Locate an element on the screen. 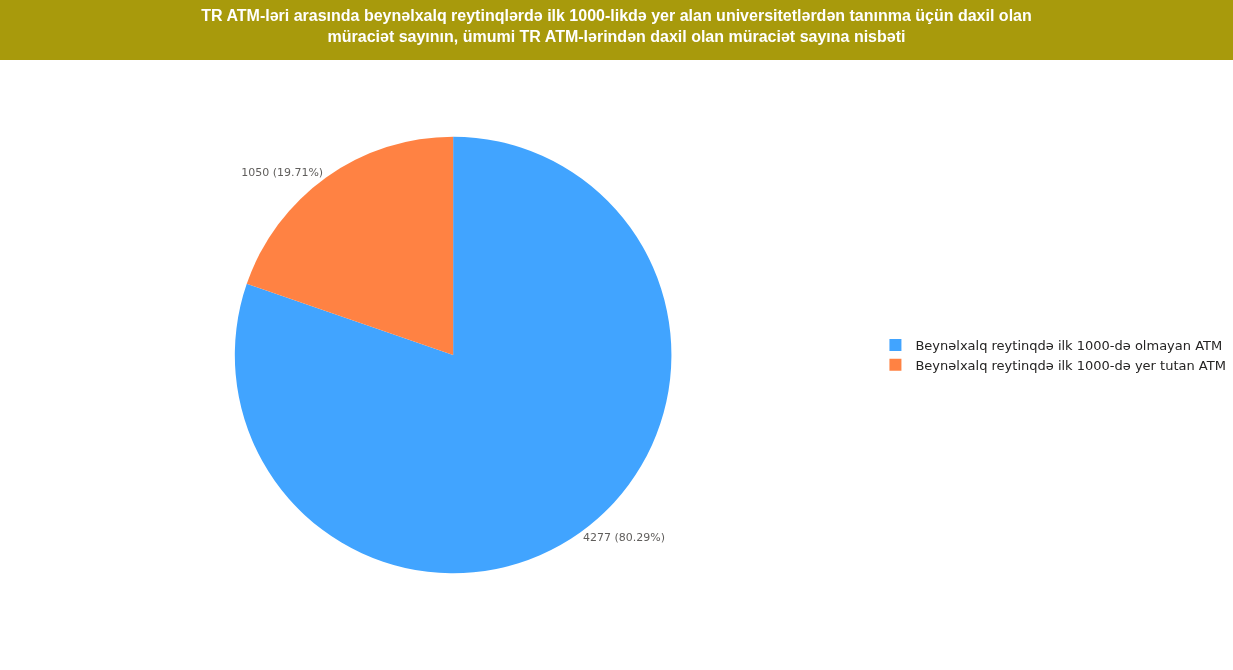 The image size is (1233, 670). data-label: 4277 (80.29%) is located at coordinates (624, 537).